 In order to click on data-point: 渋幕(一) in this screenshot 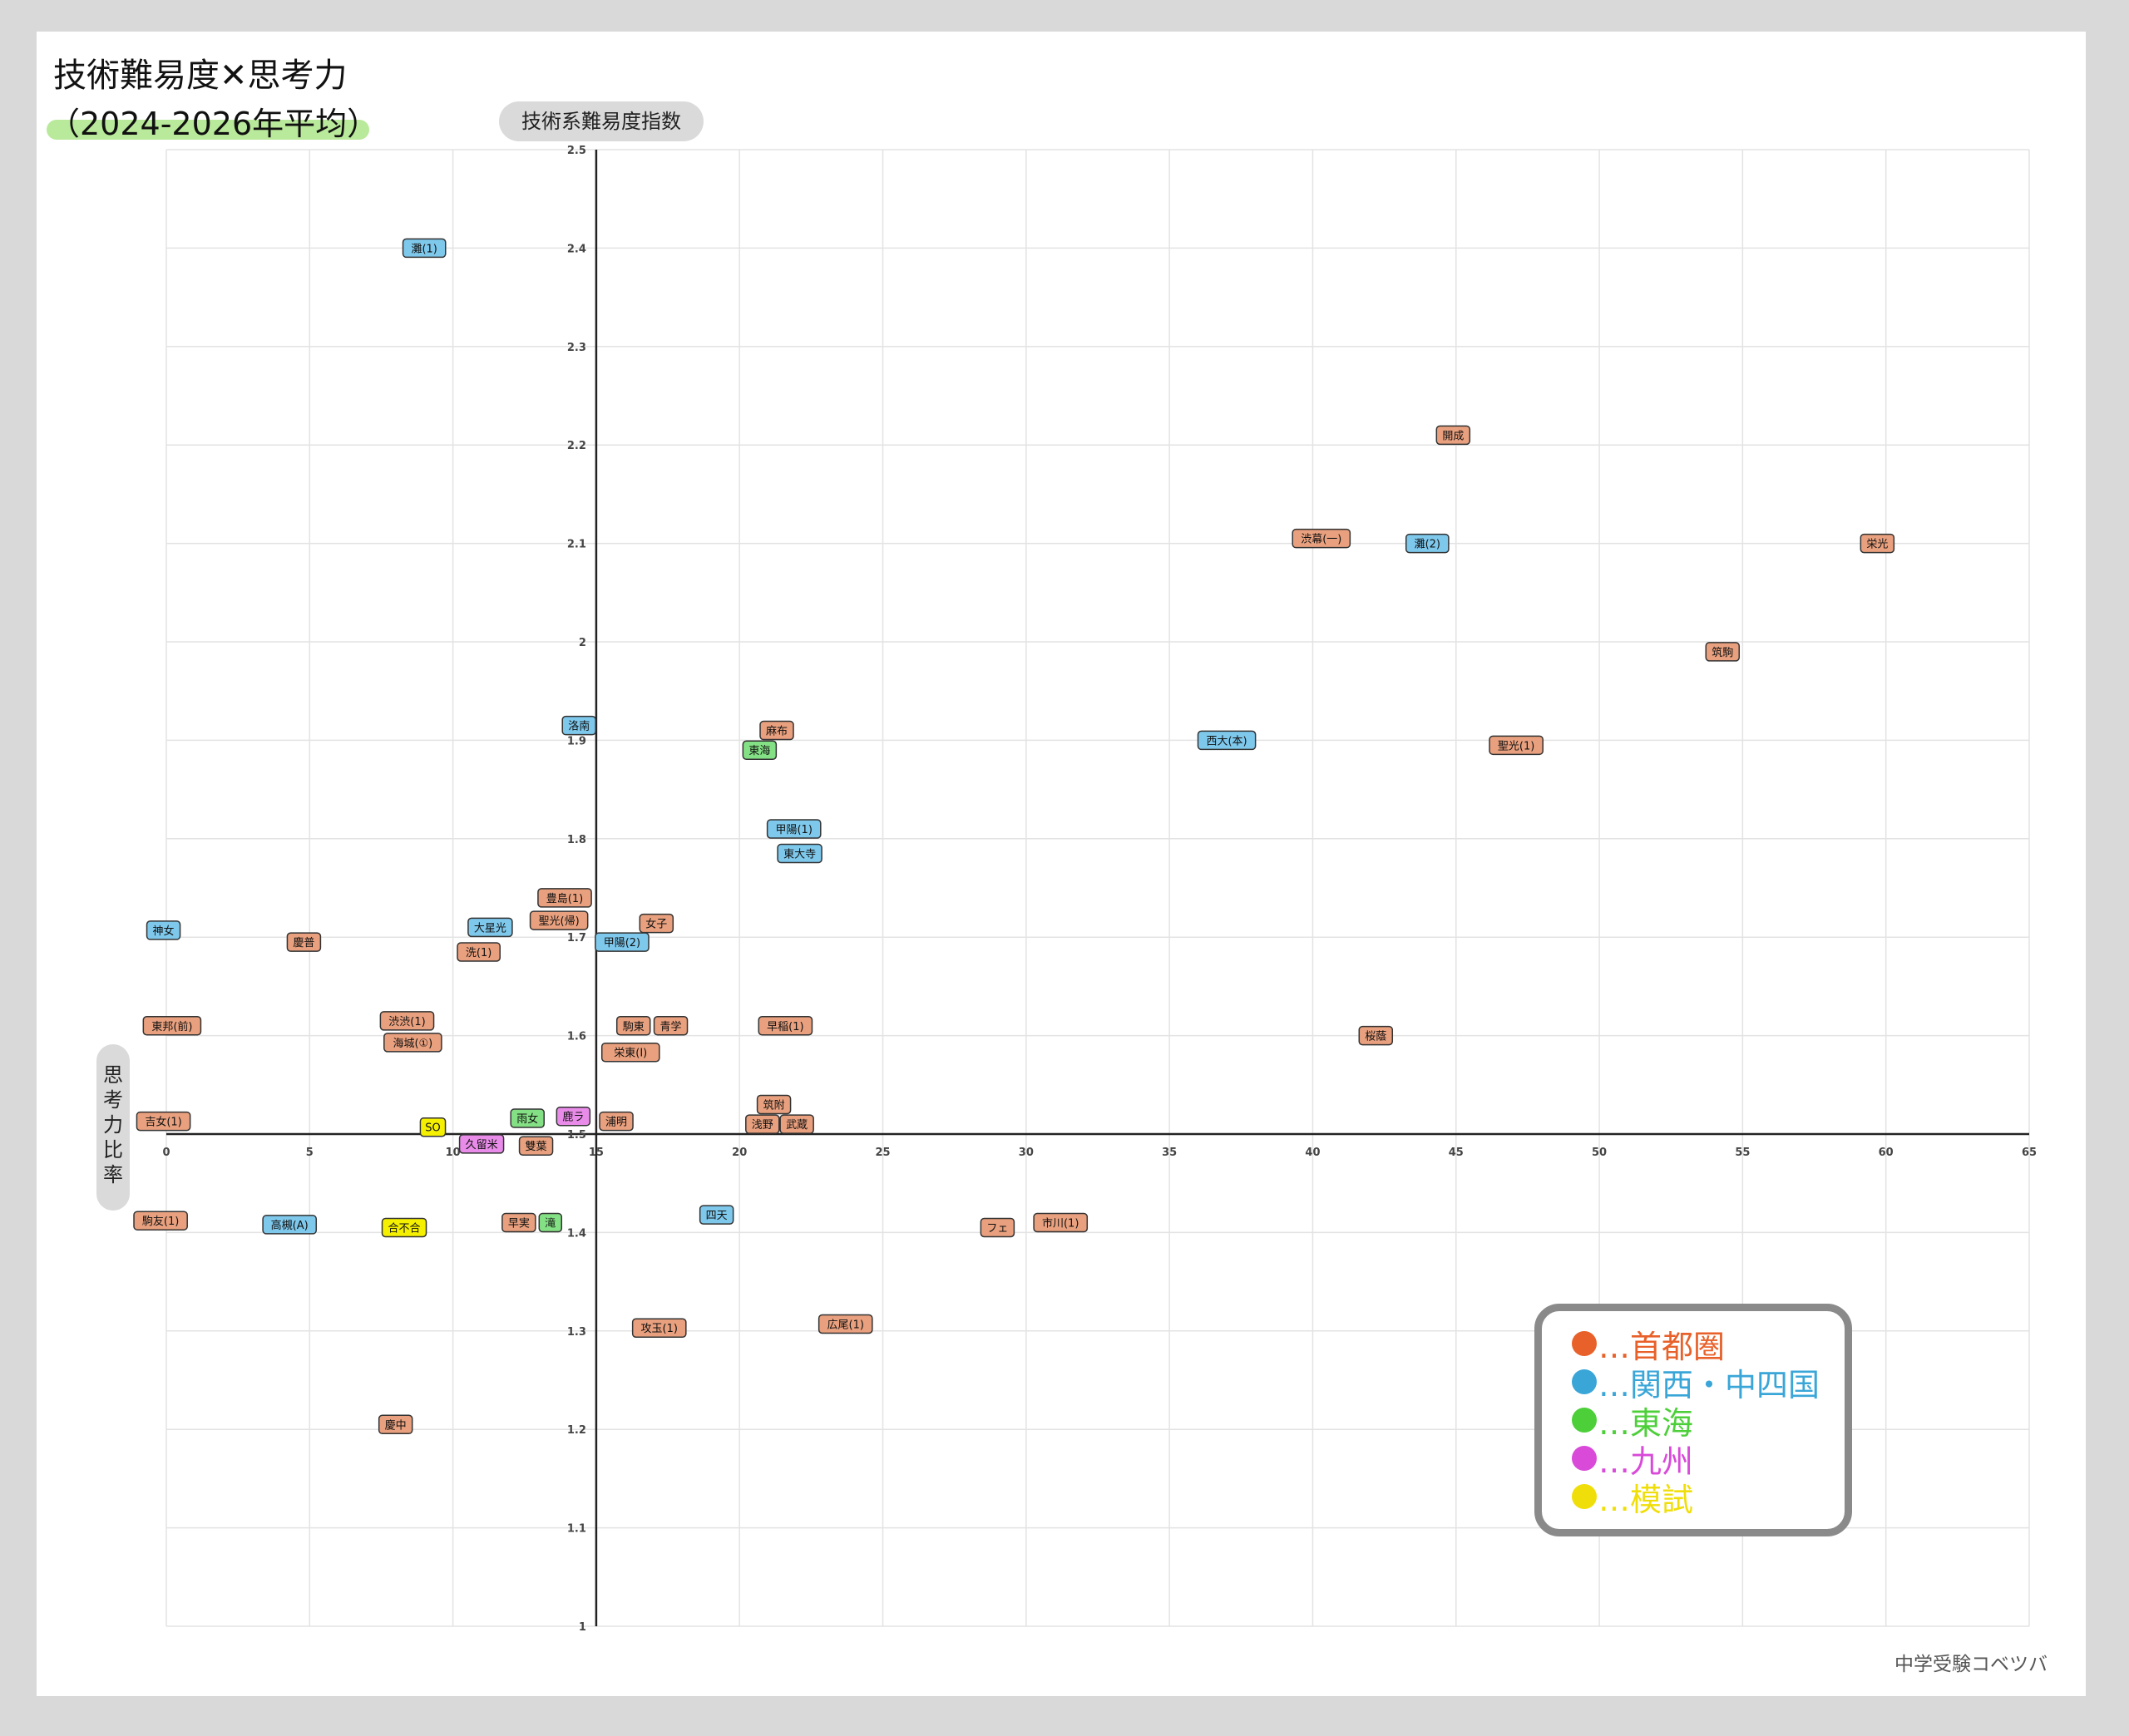, I will do `click(1321, 538)`.